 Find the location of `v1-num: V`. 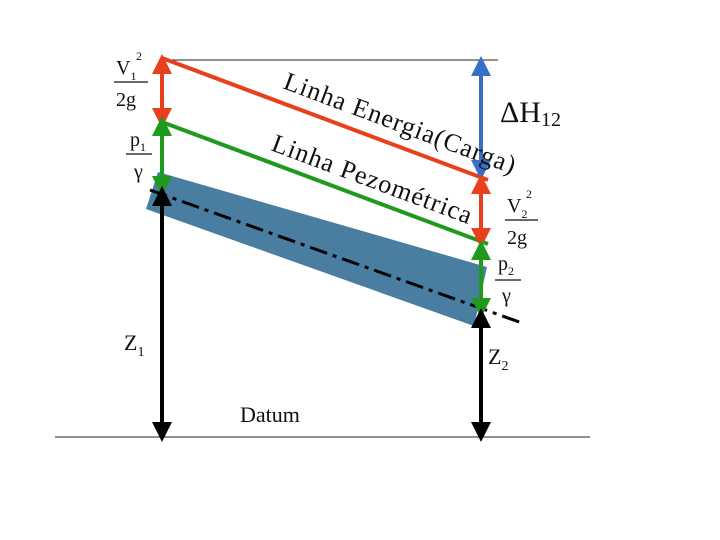

v1-num: V is located at coordinates (123, 68).